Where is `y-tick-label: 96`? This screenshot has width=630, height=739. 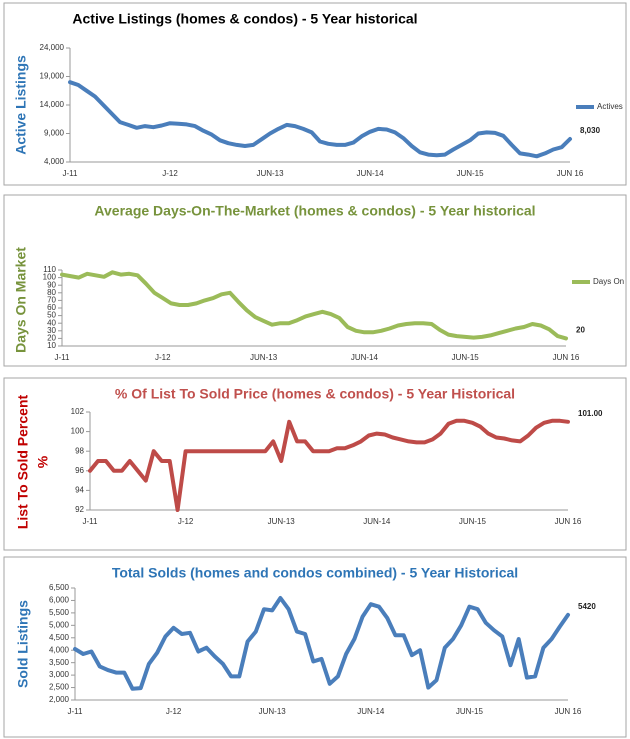 y-tick-label: 96 is located at coordinates (79, 470).